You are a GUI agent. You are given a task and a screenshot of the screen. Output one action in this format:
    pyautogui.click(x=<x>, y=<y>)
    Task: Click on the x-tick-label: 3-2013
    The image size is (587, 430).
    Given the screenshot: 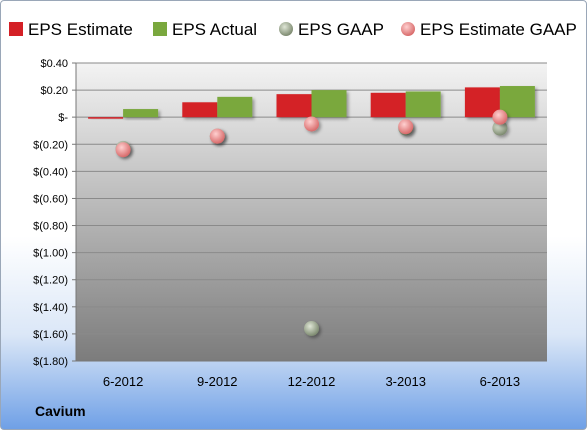 What is the action you would take?
    pyautogui.click(x=405, y=381)
    